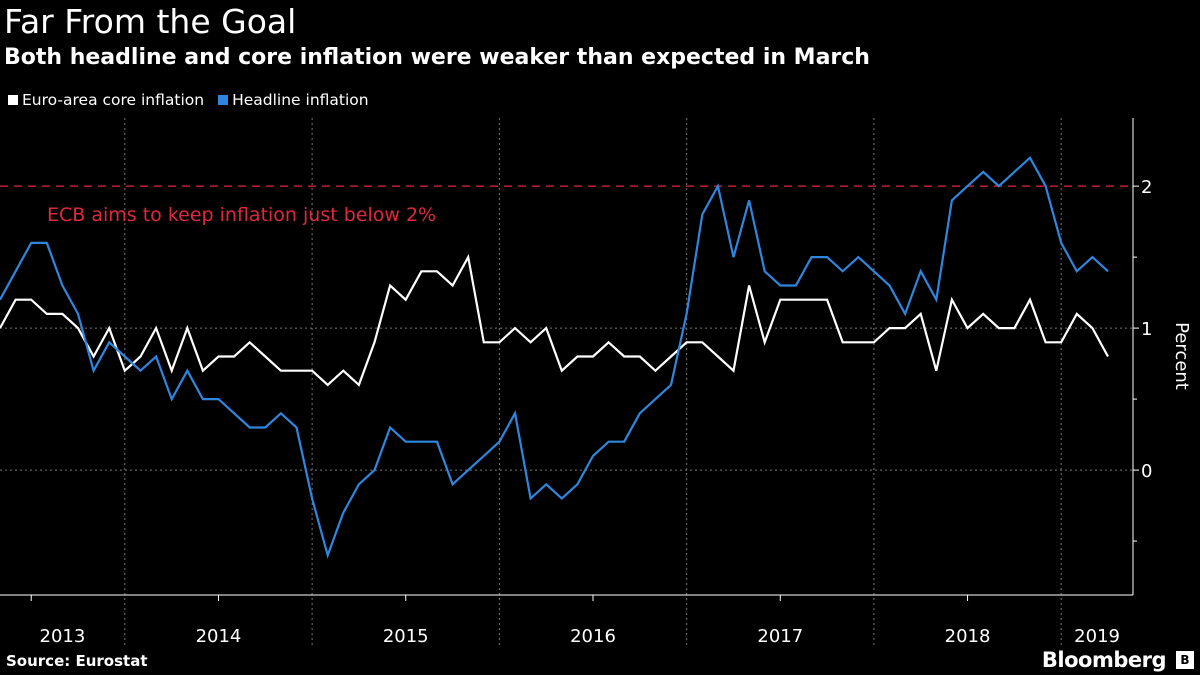 The image size is (1200, 675). Describe the element at coordinates (300, 100) in the screenshot. I see `legend-label-headline: Headline inflation` at that location.